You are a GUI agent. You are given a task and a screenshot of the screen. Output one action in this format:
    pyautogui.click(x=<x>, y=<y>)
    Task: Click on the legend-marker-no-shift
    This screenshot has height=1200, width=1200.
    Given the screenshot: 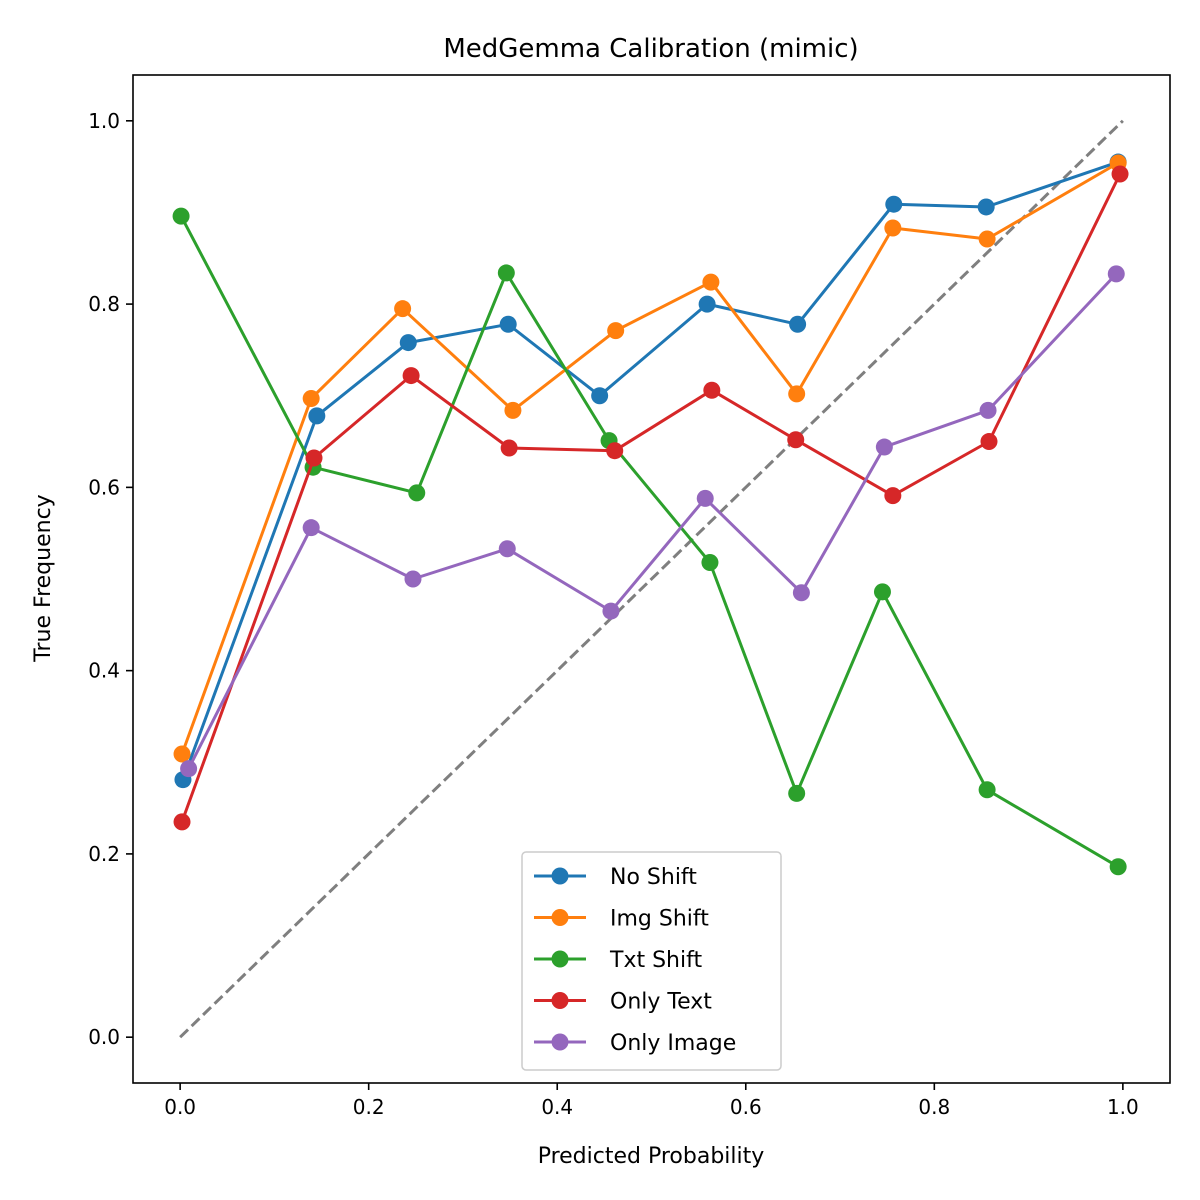 What is the action you would take?
    pyautogui.click(x=560, y=876)
    